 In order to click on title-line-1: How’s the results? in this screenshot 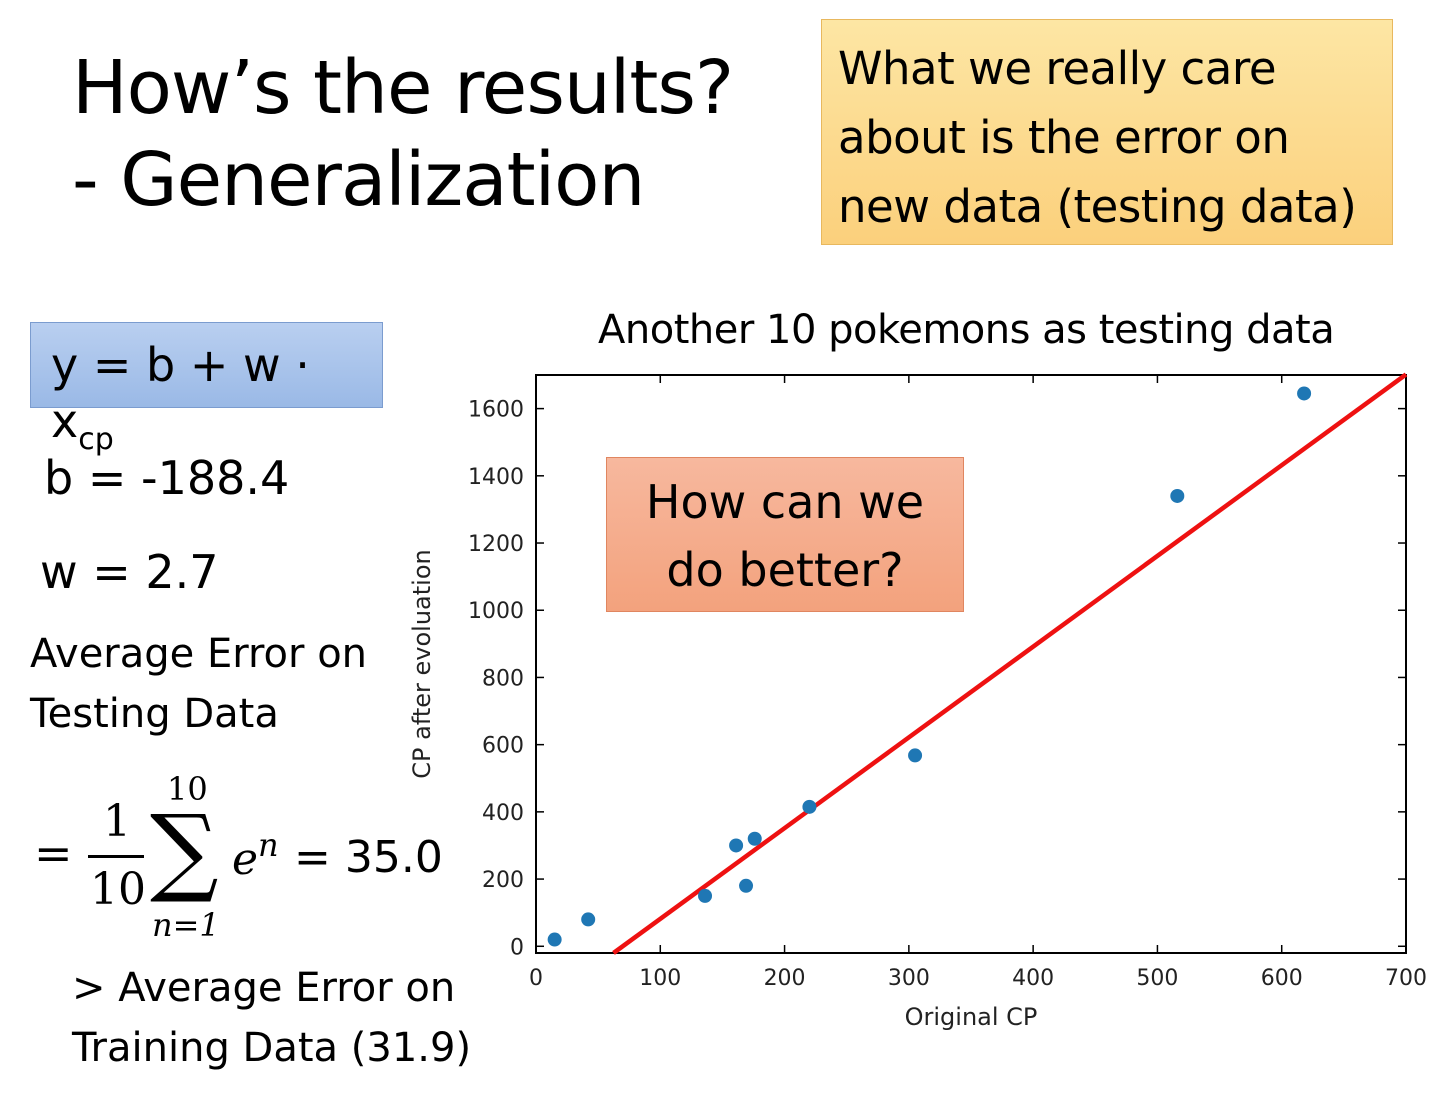, I will do `click(403, 88)`.